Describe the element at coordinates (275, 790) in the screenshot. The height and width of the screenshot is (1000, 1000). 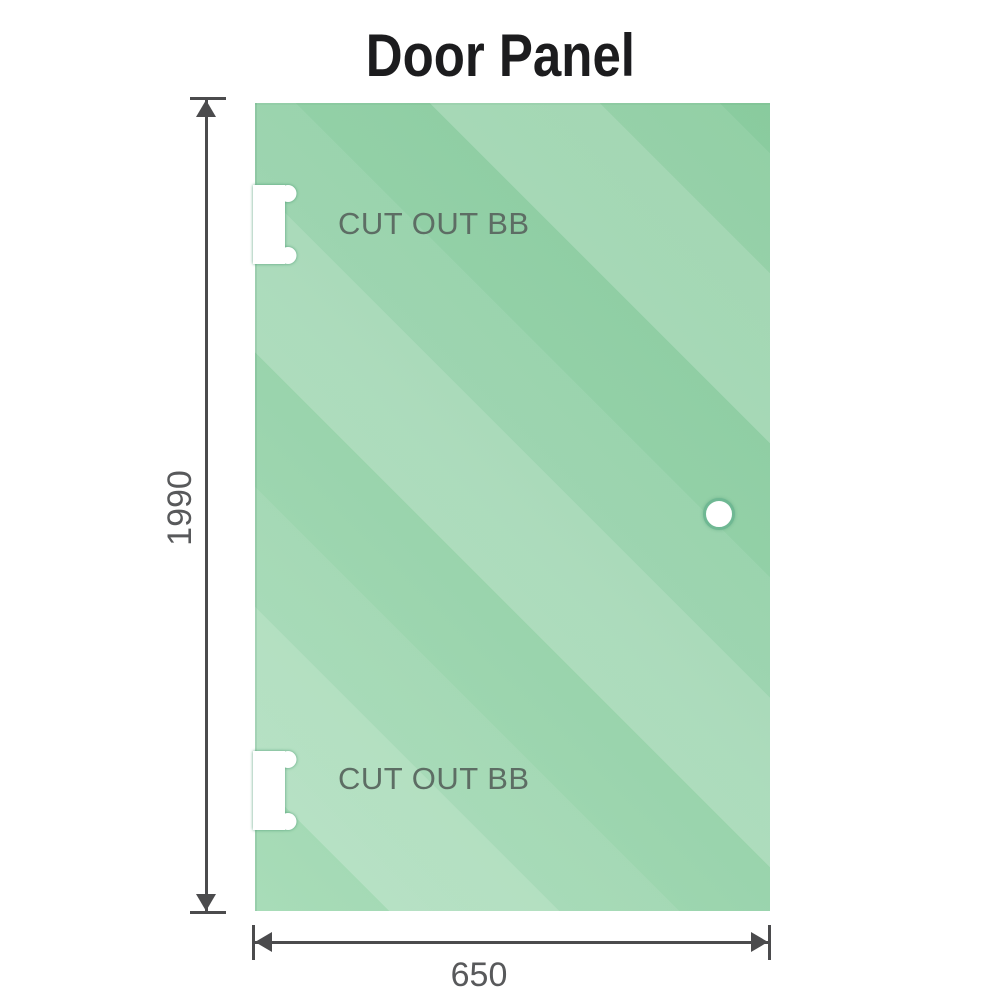
I see `hinge-cutout-bottom-icon` at that location.